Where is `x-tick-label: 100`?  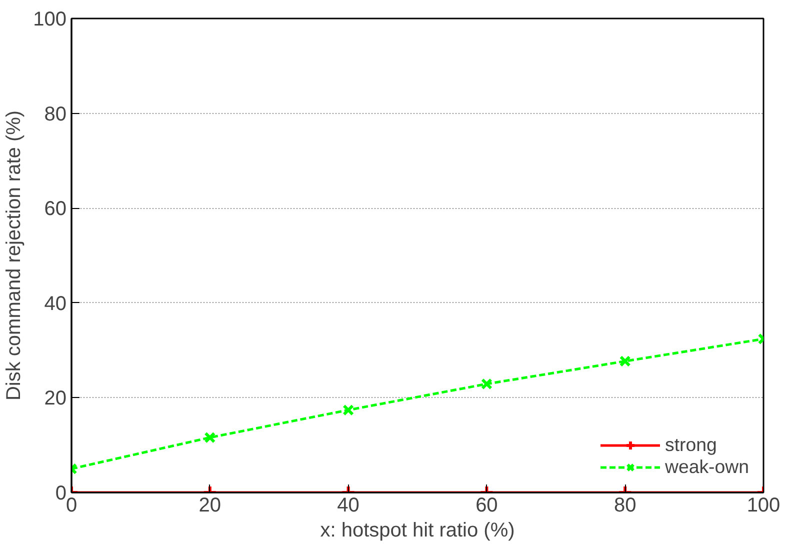 x-tick-label: 100 is located at coordinates (763, 505).